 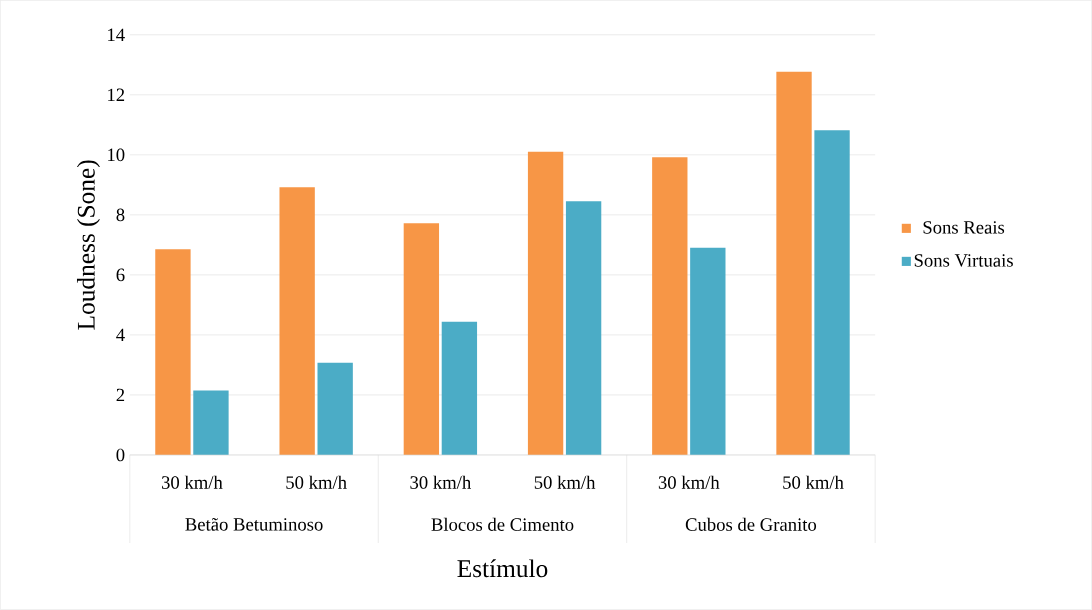 What do you see at coordinates (502, 568) in the screenshot?
I see `x-axis-title: Estímulo` at bounding box center [502, 568].